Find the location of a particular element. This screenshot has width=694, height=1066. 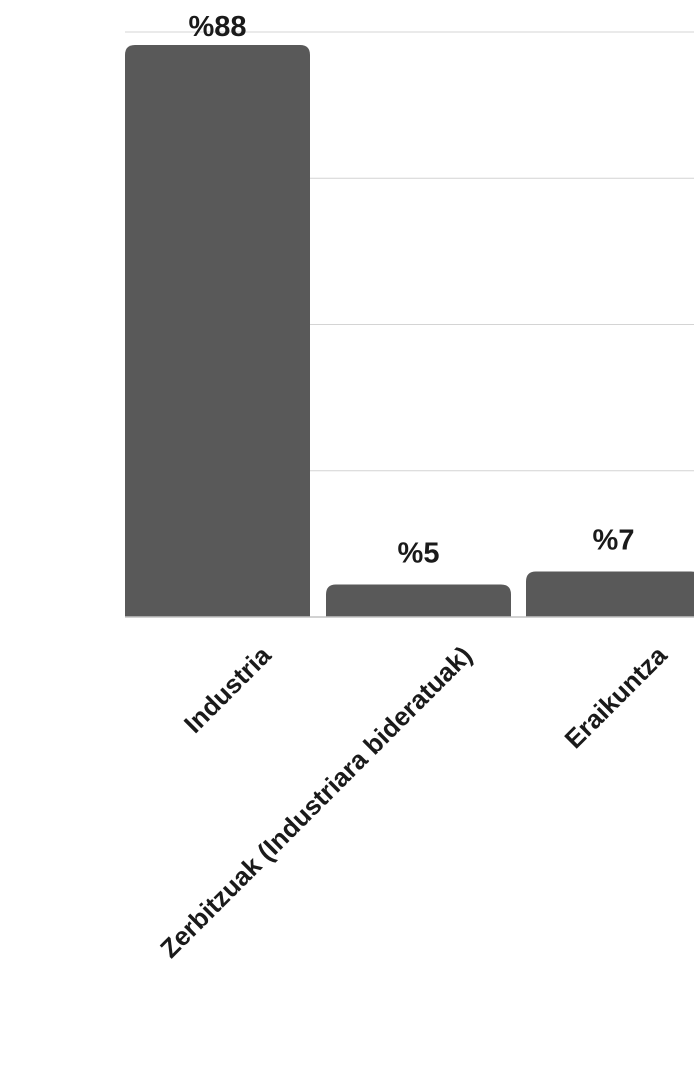

category-label-0: Industria is located at coordinates (227, 689).